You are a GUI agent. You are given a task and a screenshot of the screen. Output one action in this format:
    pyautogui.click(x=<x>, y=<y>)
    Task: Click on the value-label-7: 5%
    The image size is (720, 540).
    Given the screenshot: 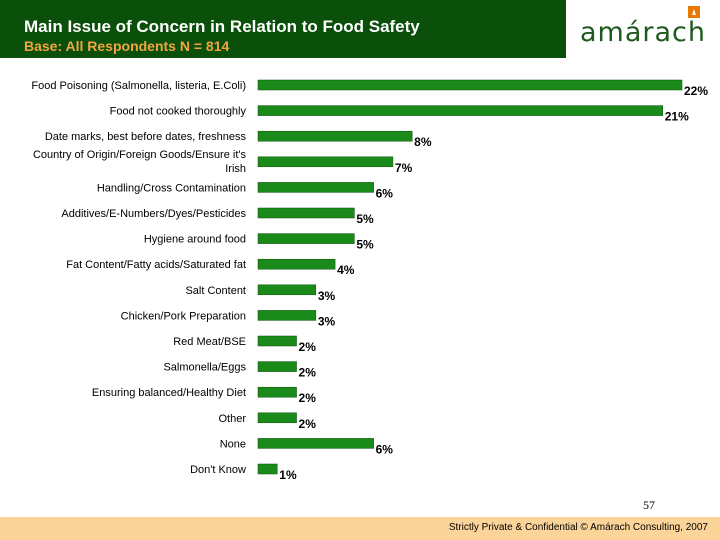 What is the action you would take?
    pyautogui.click(x=365, y=245)
    